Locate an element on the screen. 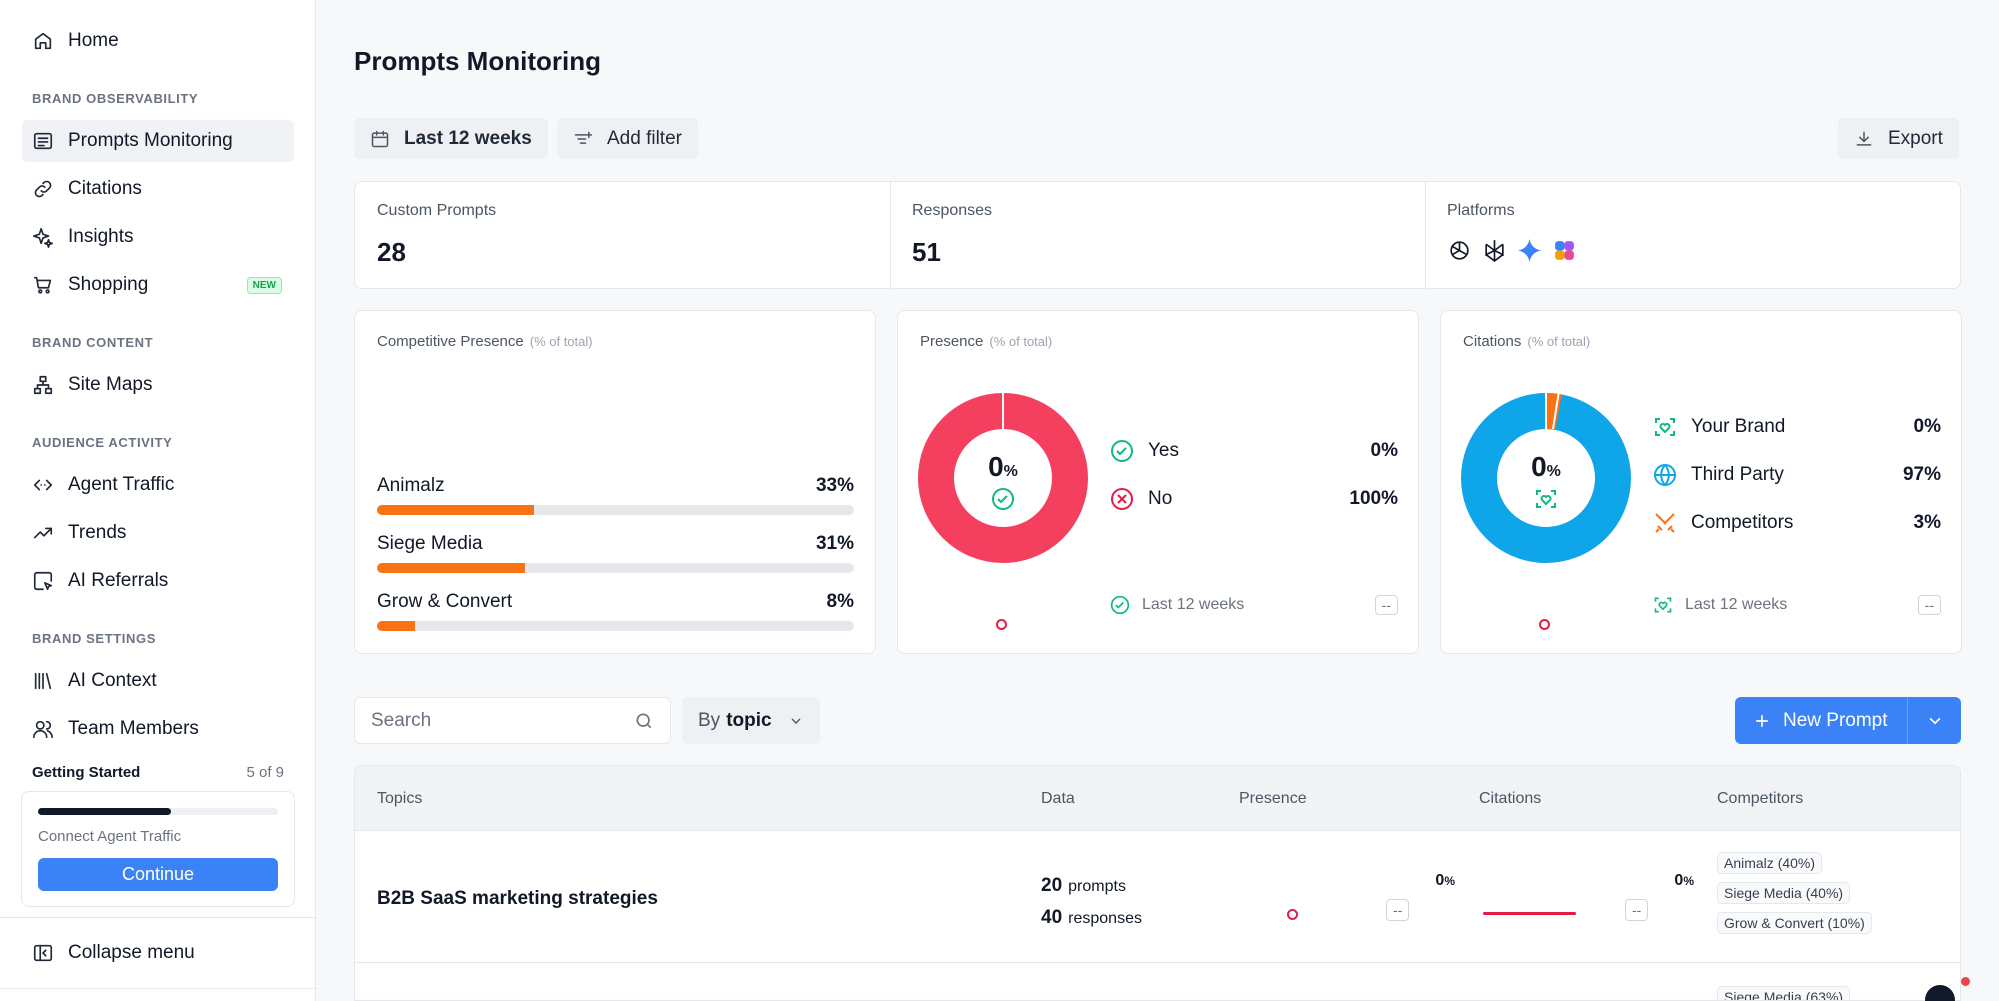 The height and width of the screenshot is (1001, 1999). presence-legend-yes: Yes 0% is located at coordinates (1254, 451).